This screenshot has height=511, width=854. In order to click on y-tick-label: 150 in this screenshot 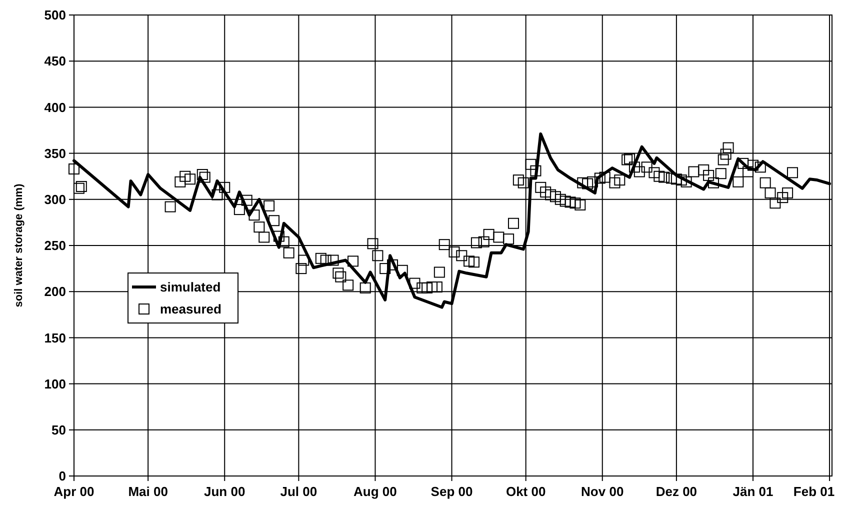, I will do `click(55, 338)`.